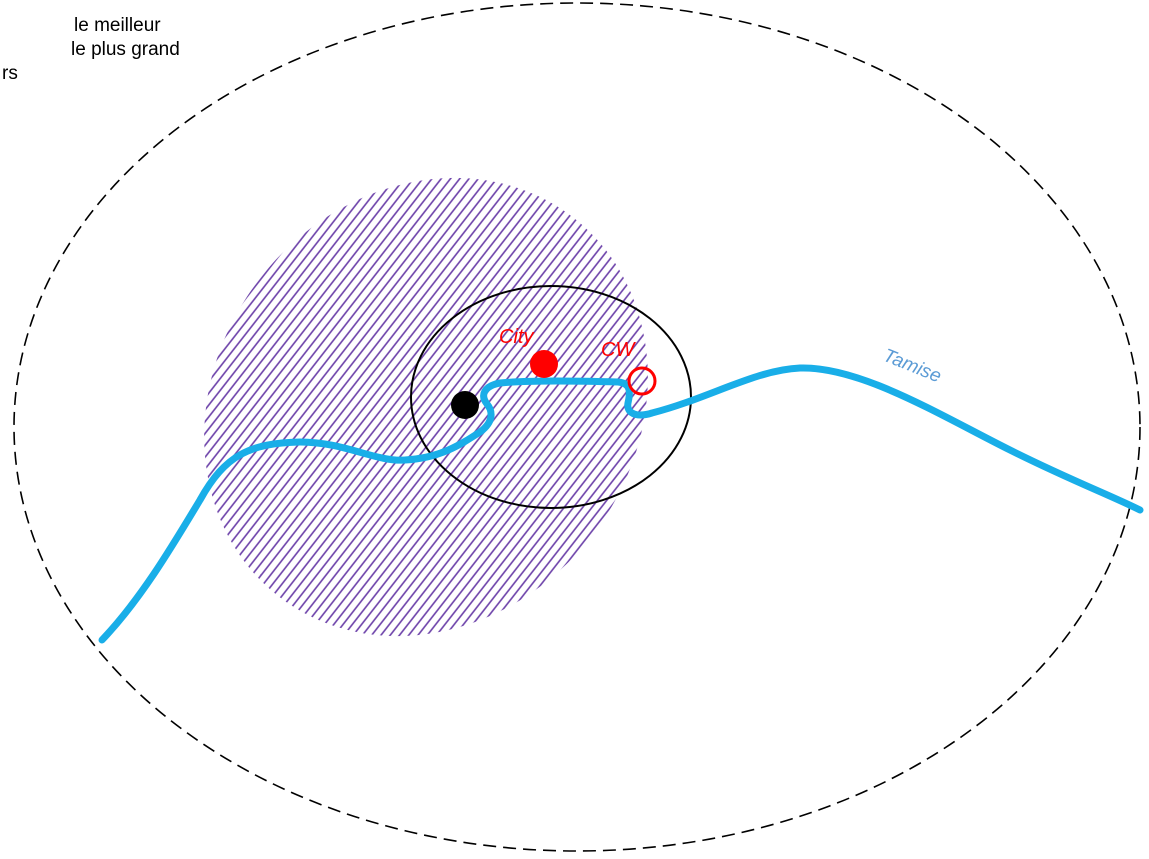 The image size is (1149, 859). I want to click on city-label: City, so click(516, 337).